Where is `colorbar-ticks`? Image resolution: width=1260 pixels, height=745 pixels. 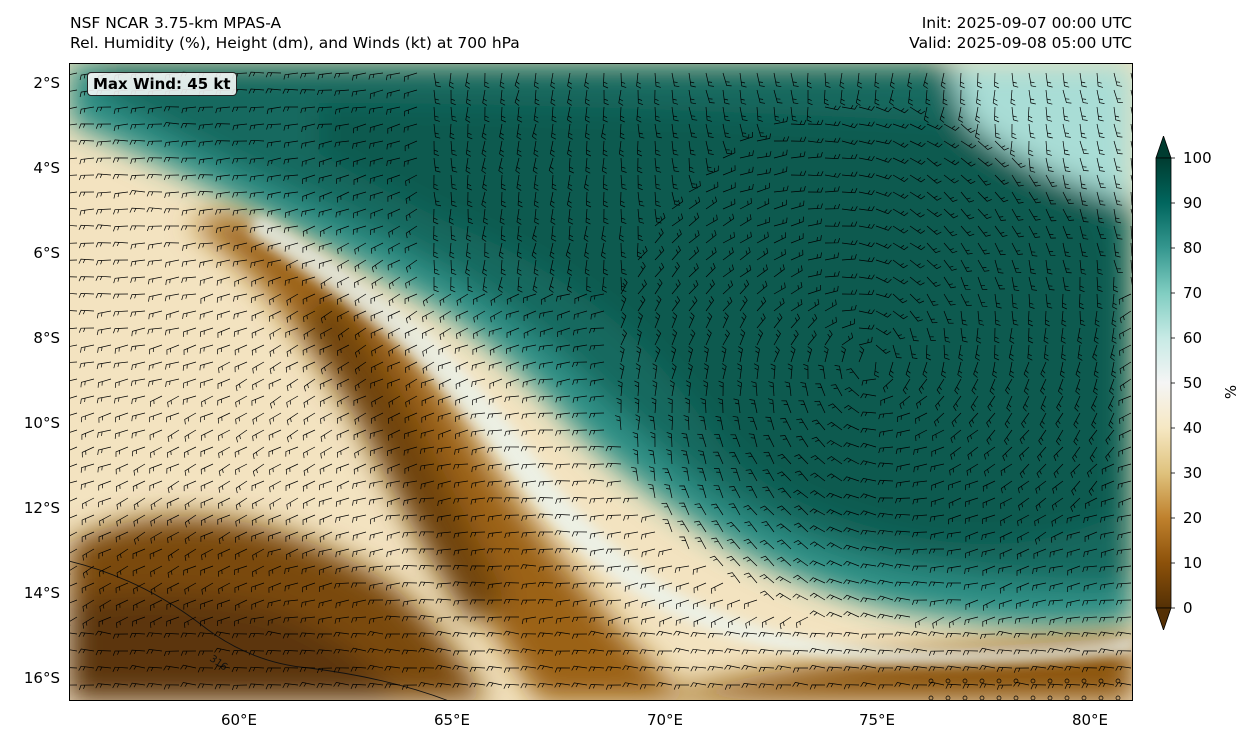 colorbar-ticks is located at coordinates (1173, 383).